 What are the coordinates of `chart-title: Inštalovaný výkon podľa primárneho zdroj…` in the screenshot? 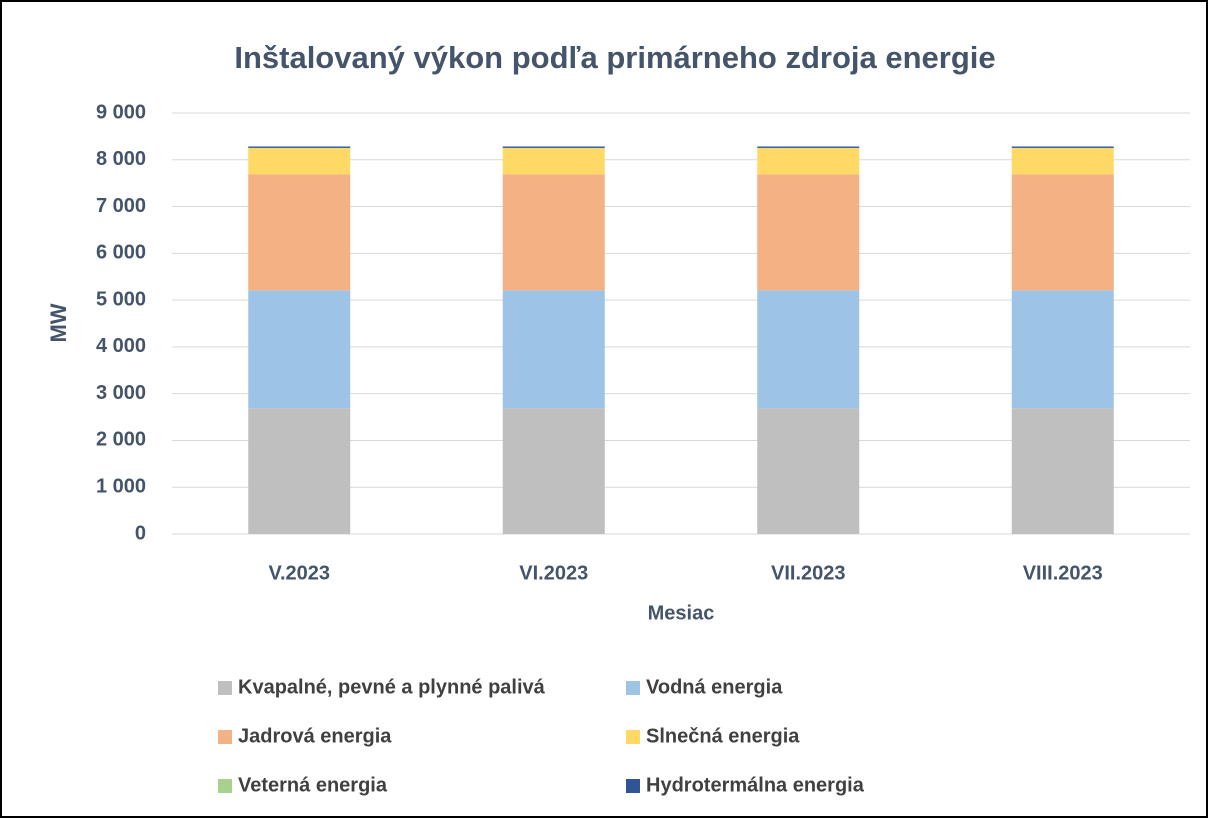 It's located at (614, 57).